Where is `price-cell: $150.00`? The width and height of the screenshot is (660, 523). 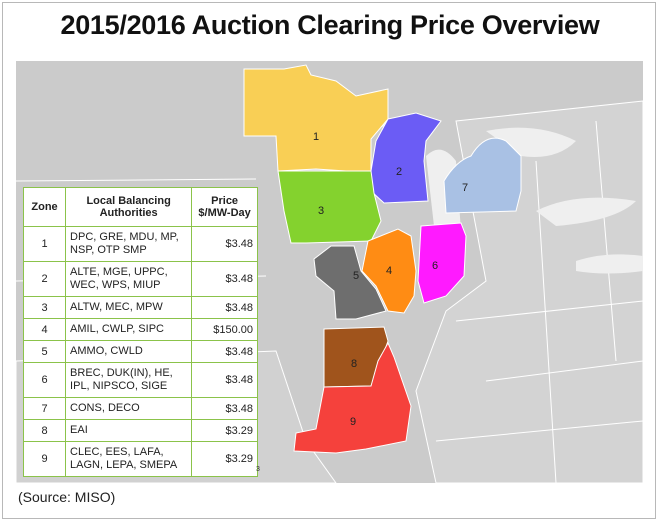
price-cell: $150.00 is located at coordinates (224, 329).